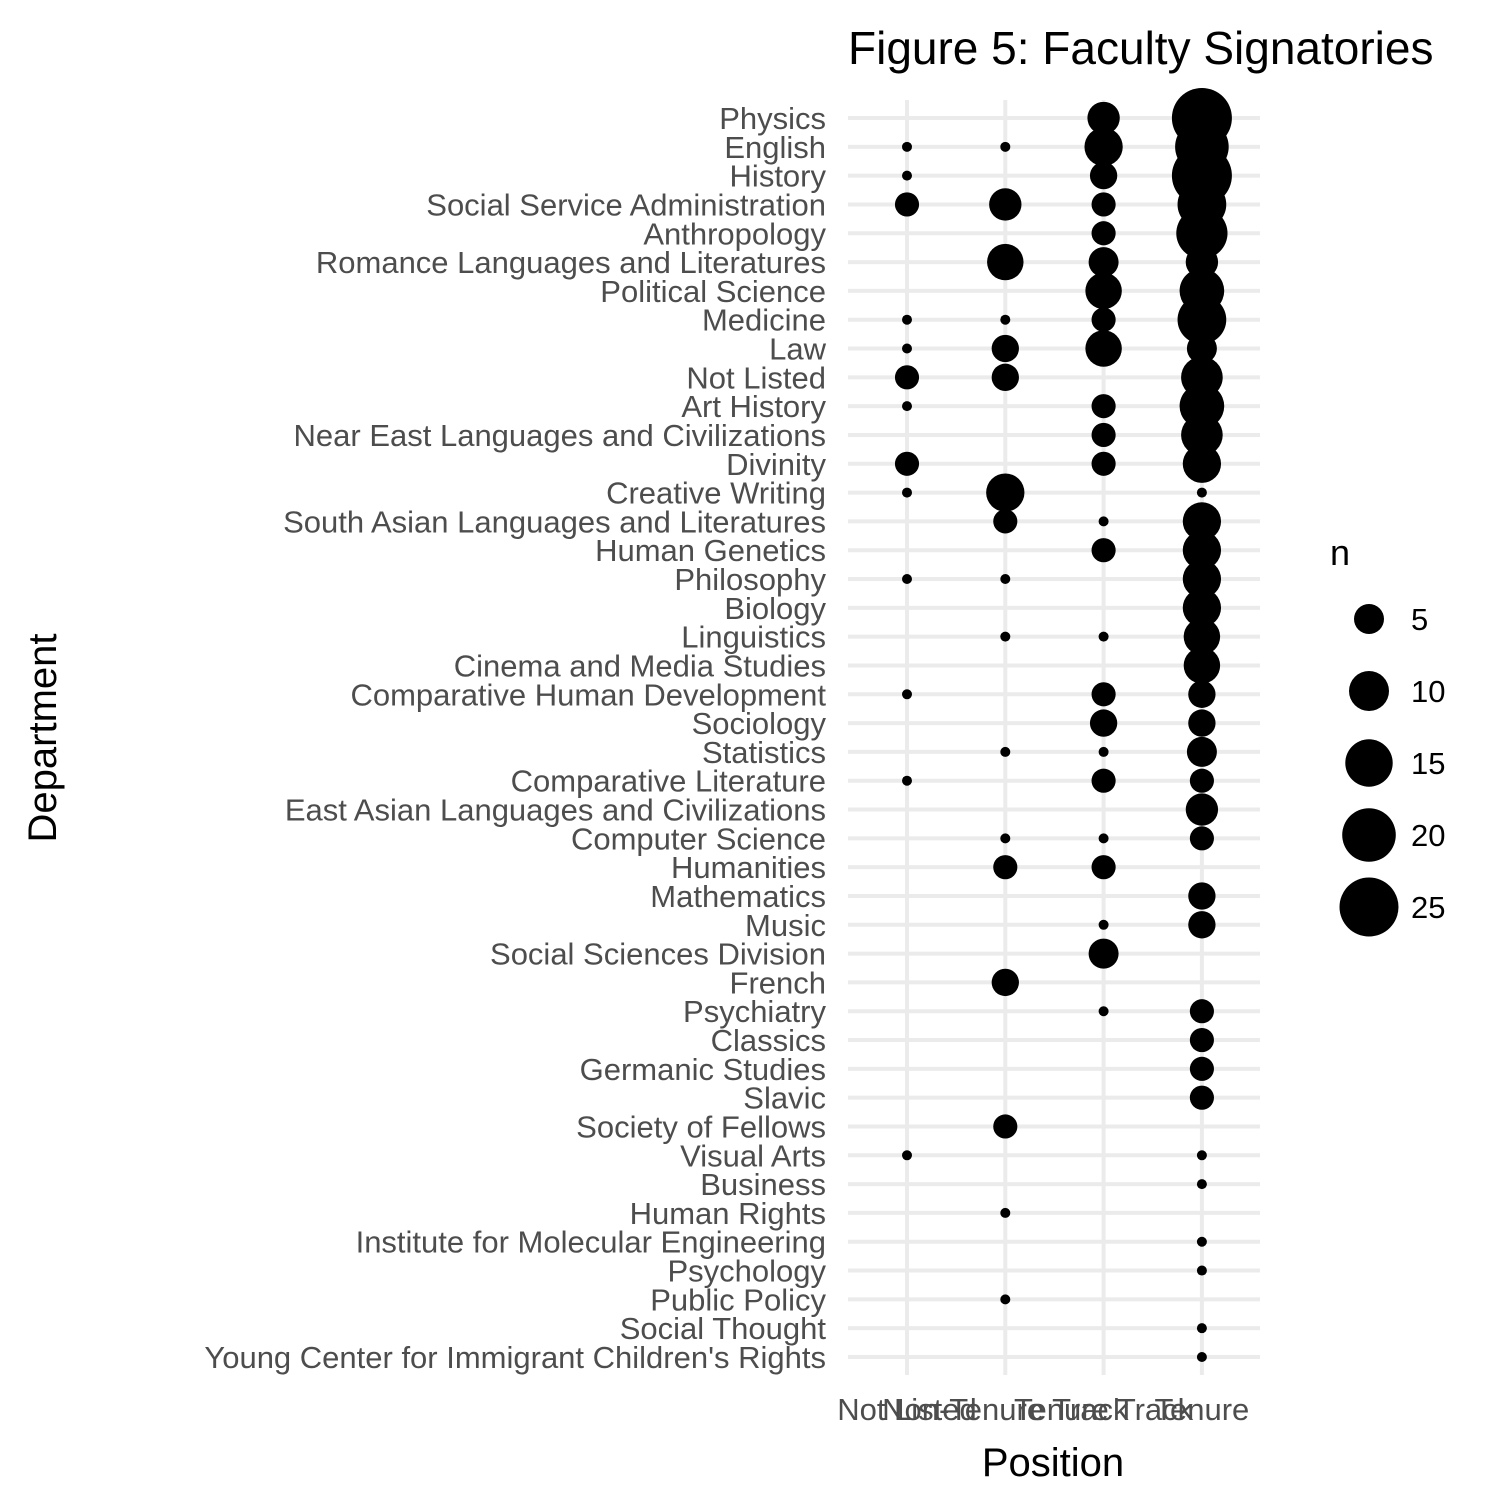 The height and width of the screenshot is (1500, 1500). Describe the element at coordinates (764, 752) in the screenshot. I see `y-tick-label: Statistics` at that location.